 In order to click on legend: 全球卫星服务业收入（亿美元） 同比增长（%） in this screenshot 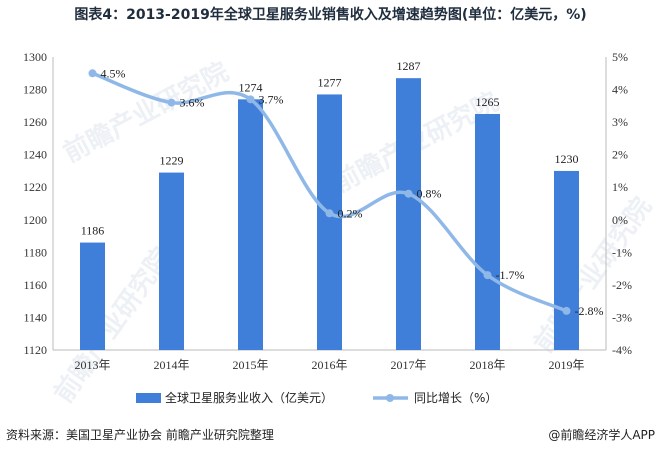, I will do `click(316, 397)`.